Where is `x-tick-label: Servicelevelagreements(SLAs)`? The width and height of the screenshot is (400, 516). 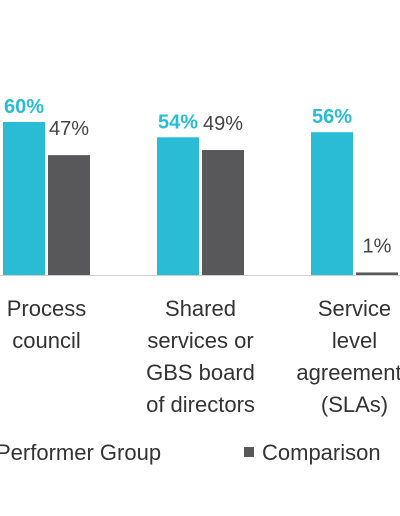 x-tick-label: Servicelevelagreements(SLAs) is located at coordinates (348, 356).